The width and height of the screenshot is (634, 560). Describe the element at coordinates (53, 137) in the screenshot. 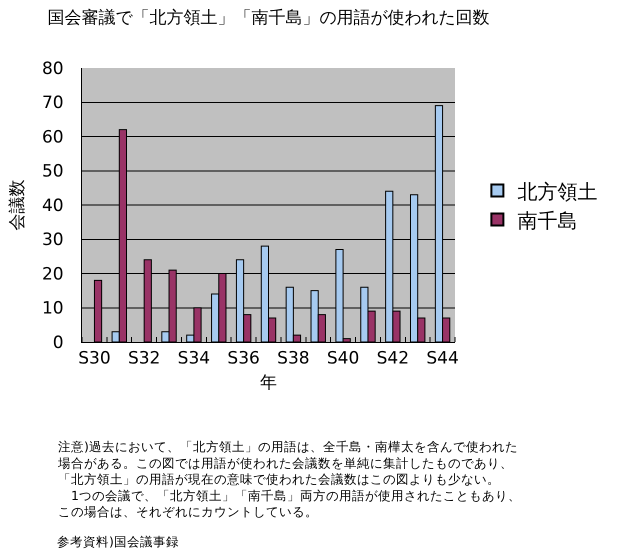

I see `y-tick-label: 60` at that location.